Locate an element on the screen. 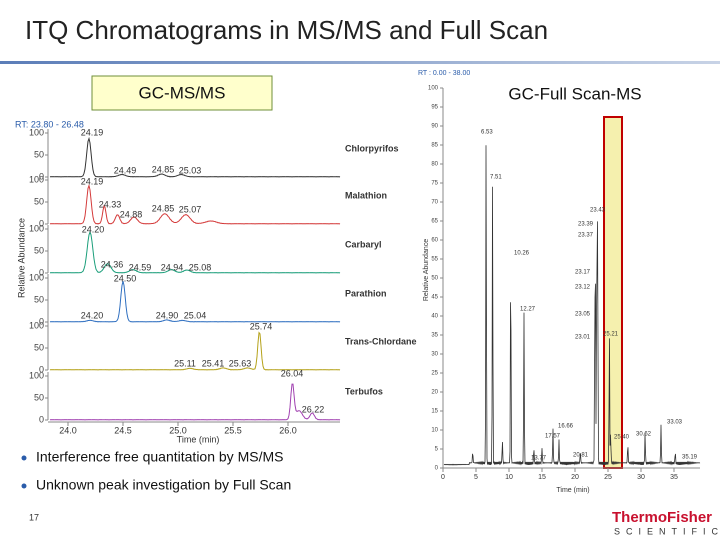  x-tick-label: 35 is located at coordinates (674, 477).